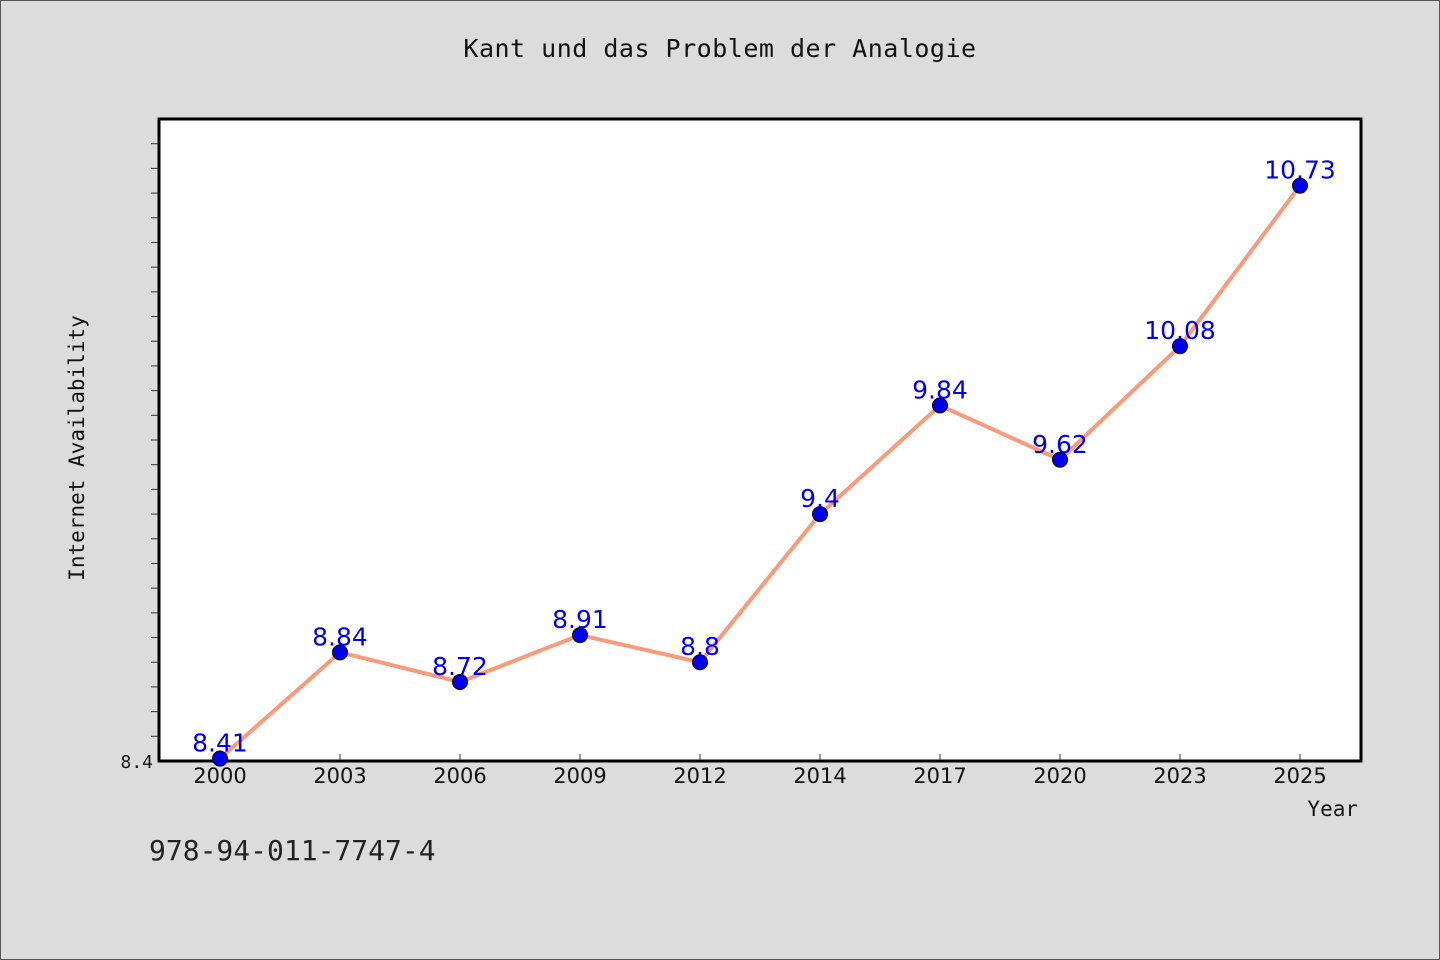 The height and width of the screenshot is (960, 1440). Describe the element at coordinates (580, 619) in the screenshot. I see `data-label: 8.91` at that location.